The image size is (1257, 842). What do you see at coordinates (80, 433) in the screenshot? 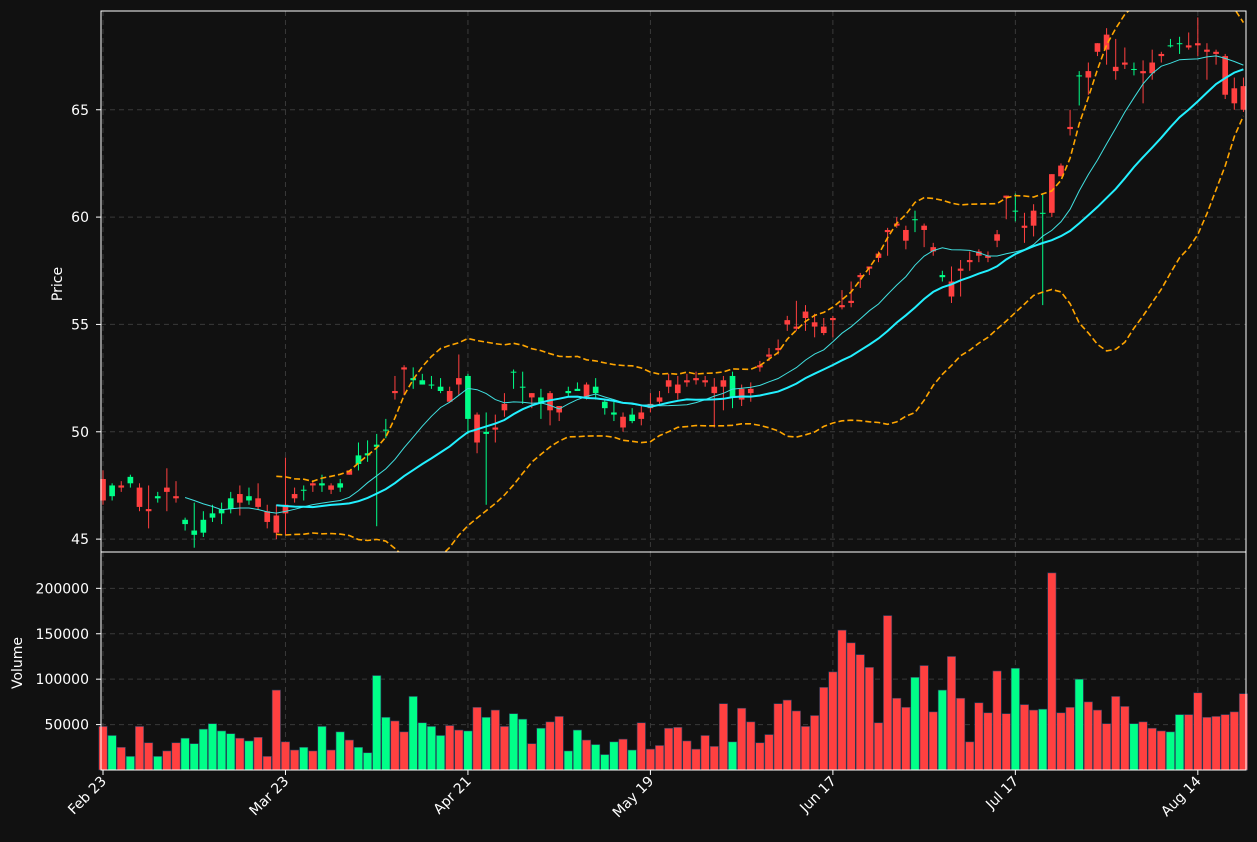
I see `price-tick-label: 50` at bounding box center [80, 433].